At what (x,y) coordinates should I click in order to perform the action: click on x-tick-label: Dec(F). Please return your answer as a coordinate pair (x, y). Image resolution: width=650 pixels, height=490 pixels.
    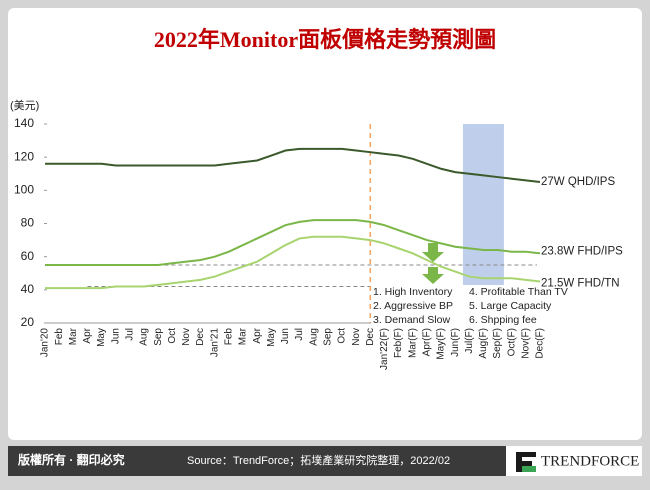
    Looking at the image, I should click on (540, 343).